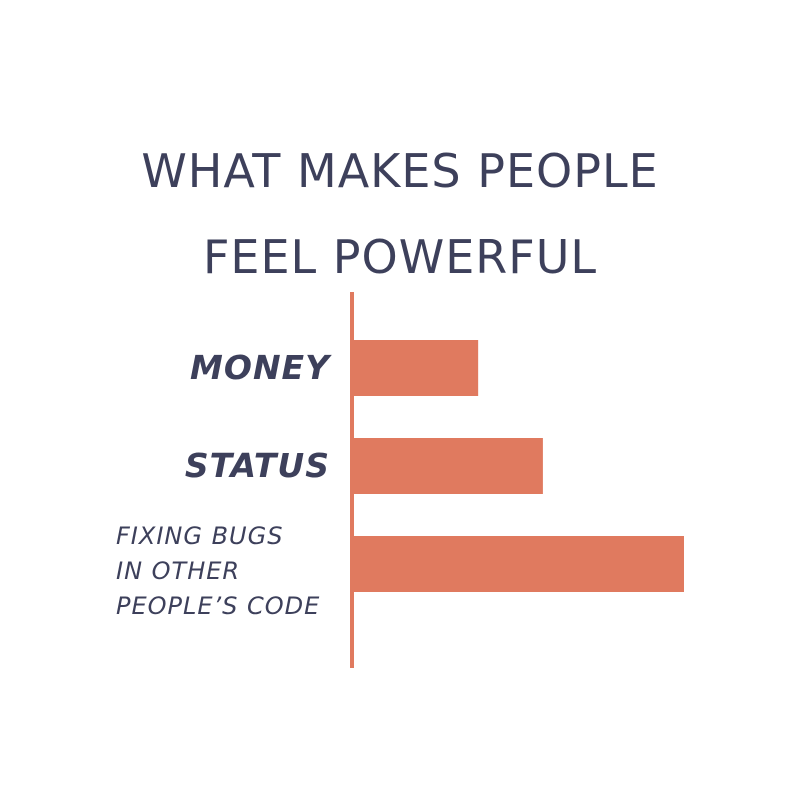 The width and height of the screenshot is (800, 800). I want to click on category-label: MONEY, so click(260, 367).